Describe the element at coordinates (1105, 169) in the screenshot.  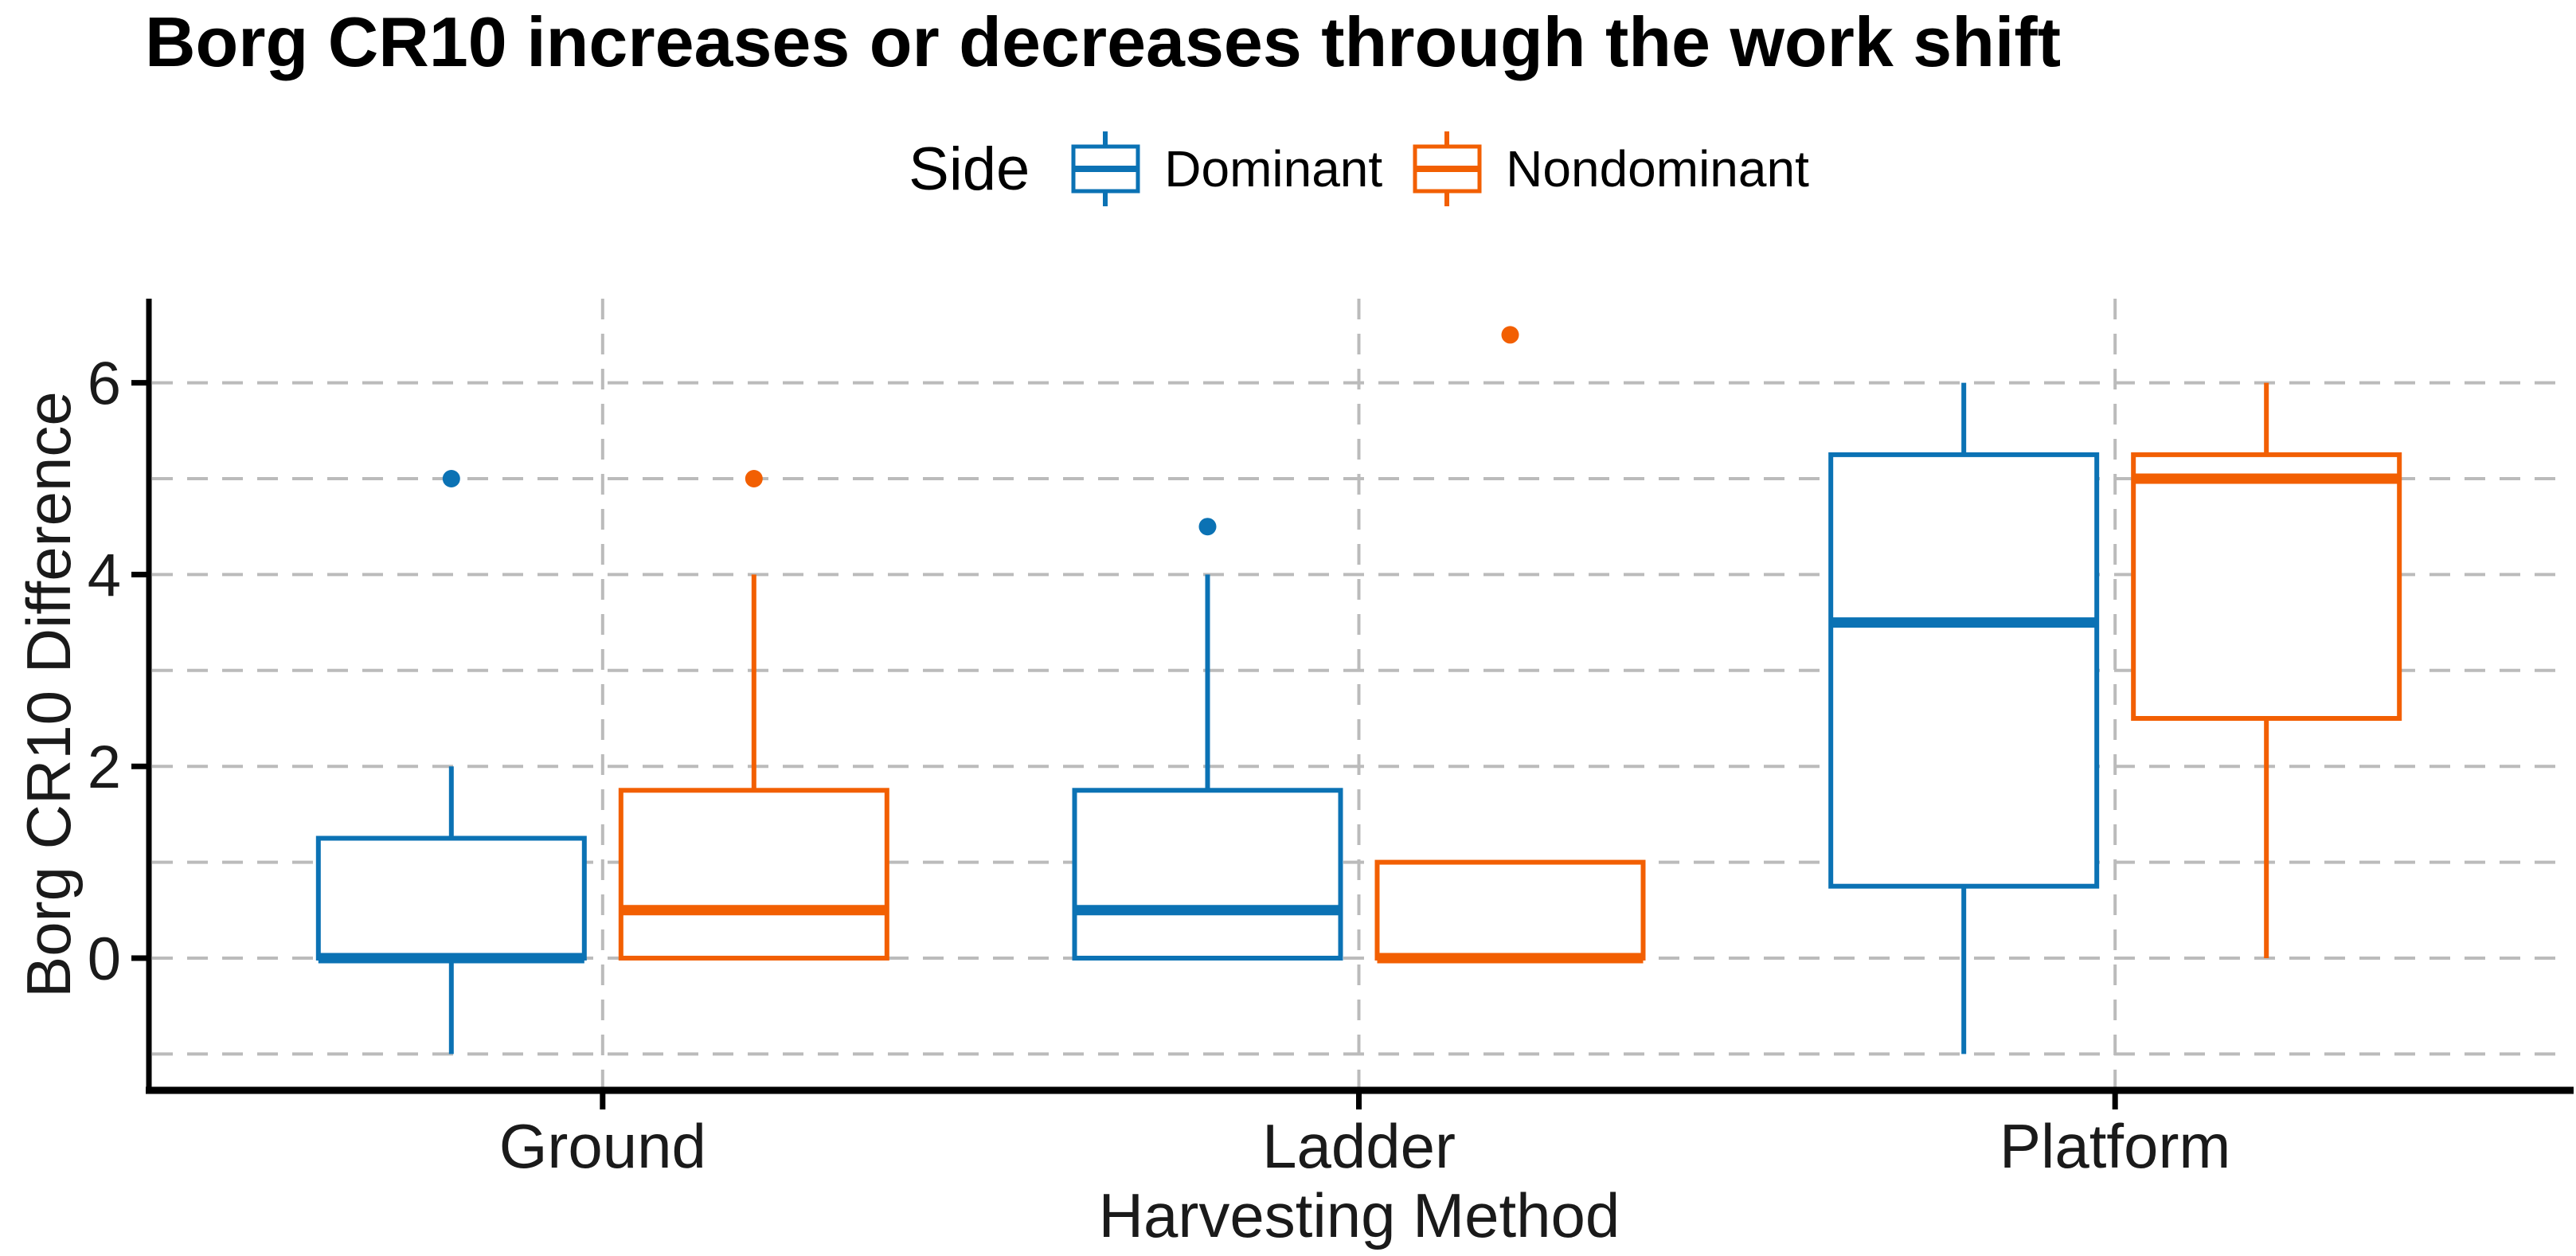
I see `dominant-boxplot-key-icon` at that location.